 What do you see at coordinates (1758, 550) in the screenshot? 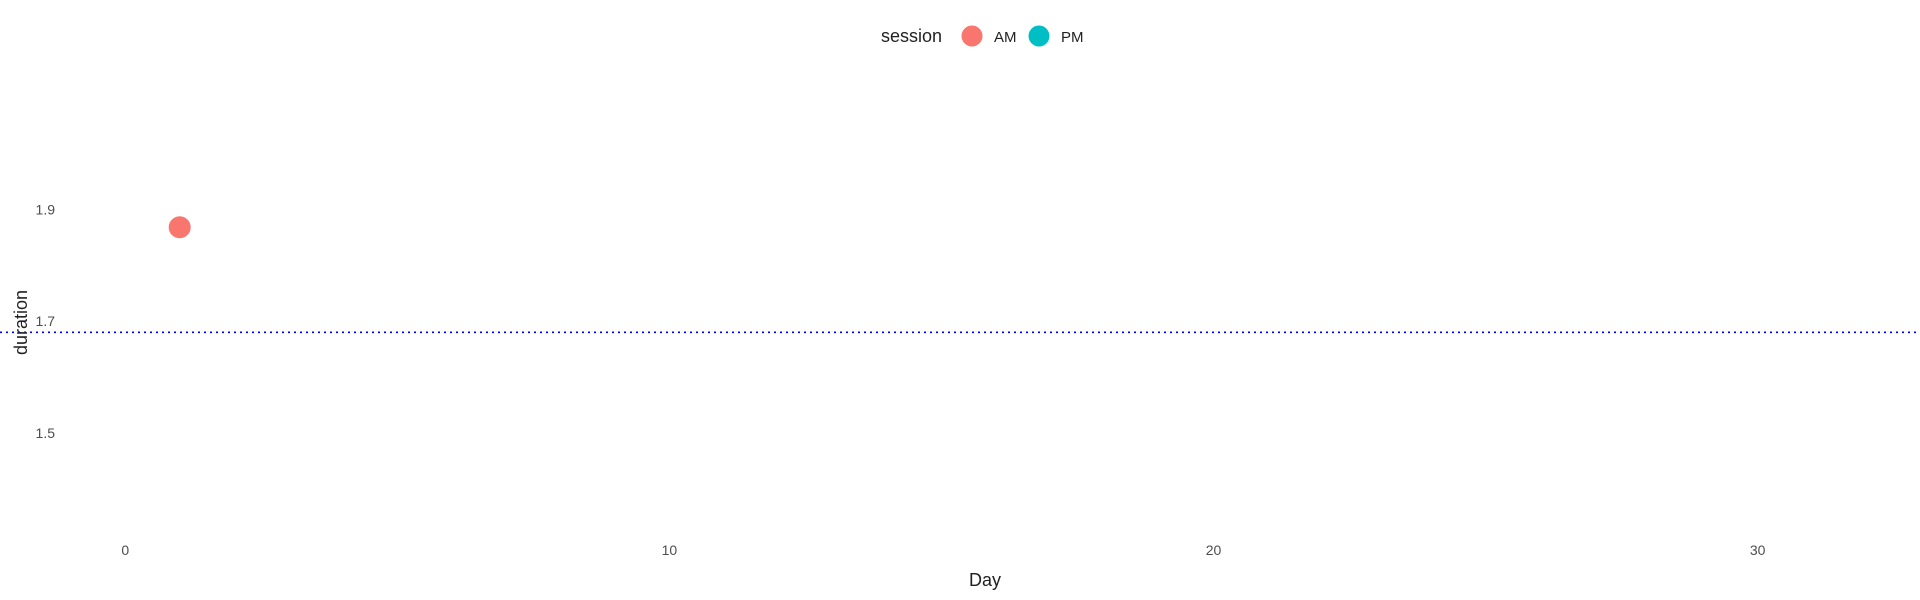
I see `x-tick-label: 30` at bounding box center [1758, 550].